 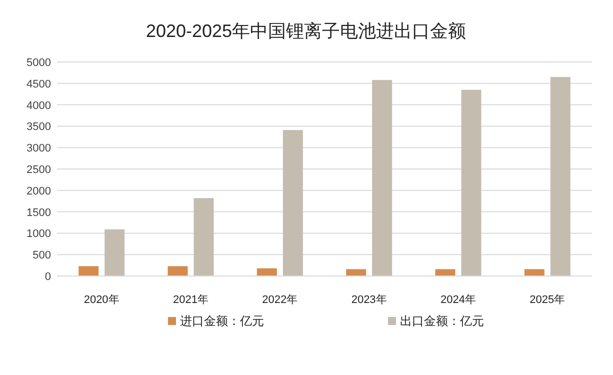 I want to click on x-tick-label: 2022年, so click(x=280, y=300).